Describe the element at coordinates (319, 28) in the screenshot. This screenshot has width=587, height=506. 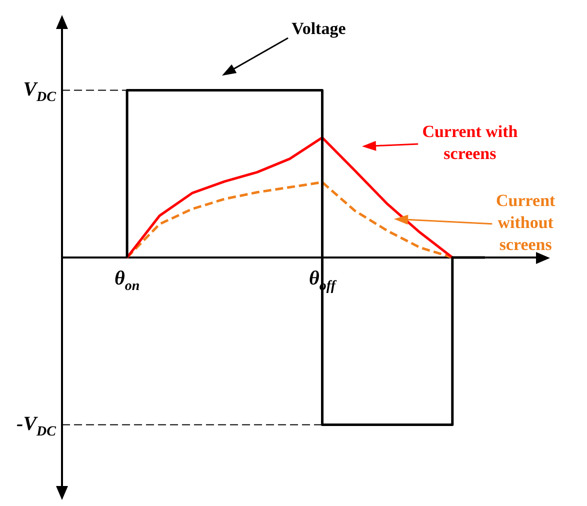
I see `text: Voltage` at that location.